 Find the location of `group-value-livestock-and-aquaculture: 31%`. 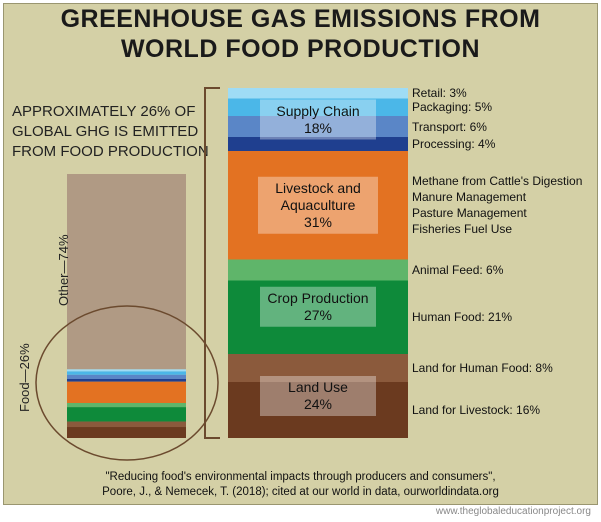

group-value-livestock-and-aquaculture: 31% is located at coordinates (318, 221).